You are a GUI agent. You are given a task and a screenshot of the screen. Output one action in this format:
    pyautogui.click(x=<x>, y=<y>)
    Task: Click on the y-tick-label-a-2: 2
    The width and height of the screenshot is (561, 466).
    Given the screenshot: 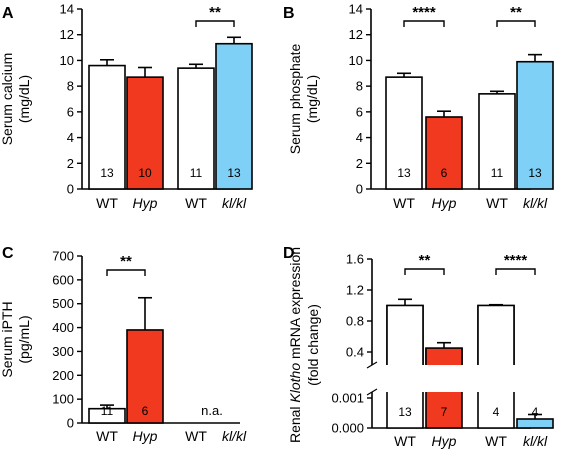 What is the action you would take?
    pyautogui.click(x=70, y=163)
    